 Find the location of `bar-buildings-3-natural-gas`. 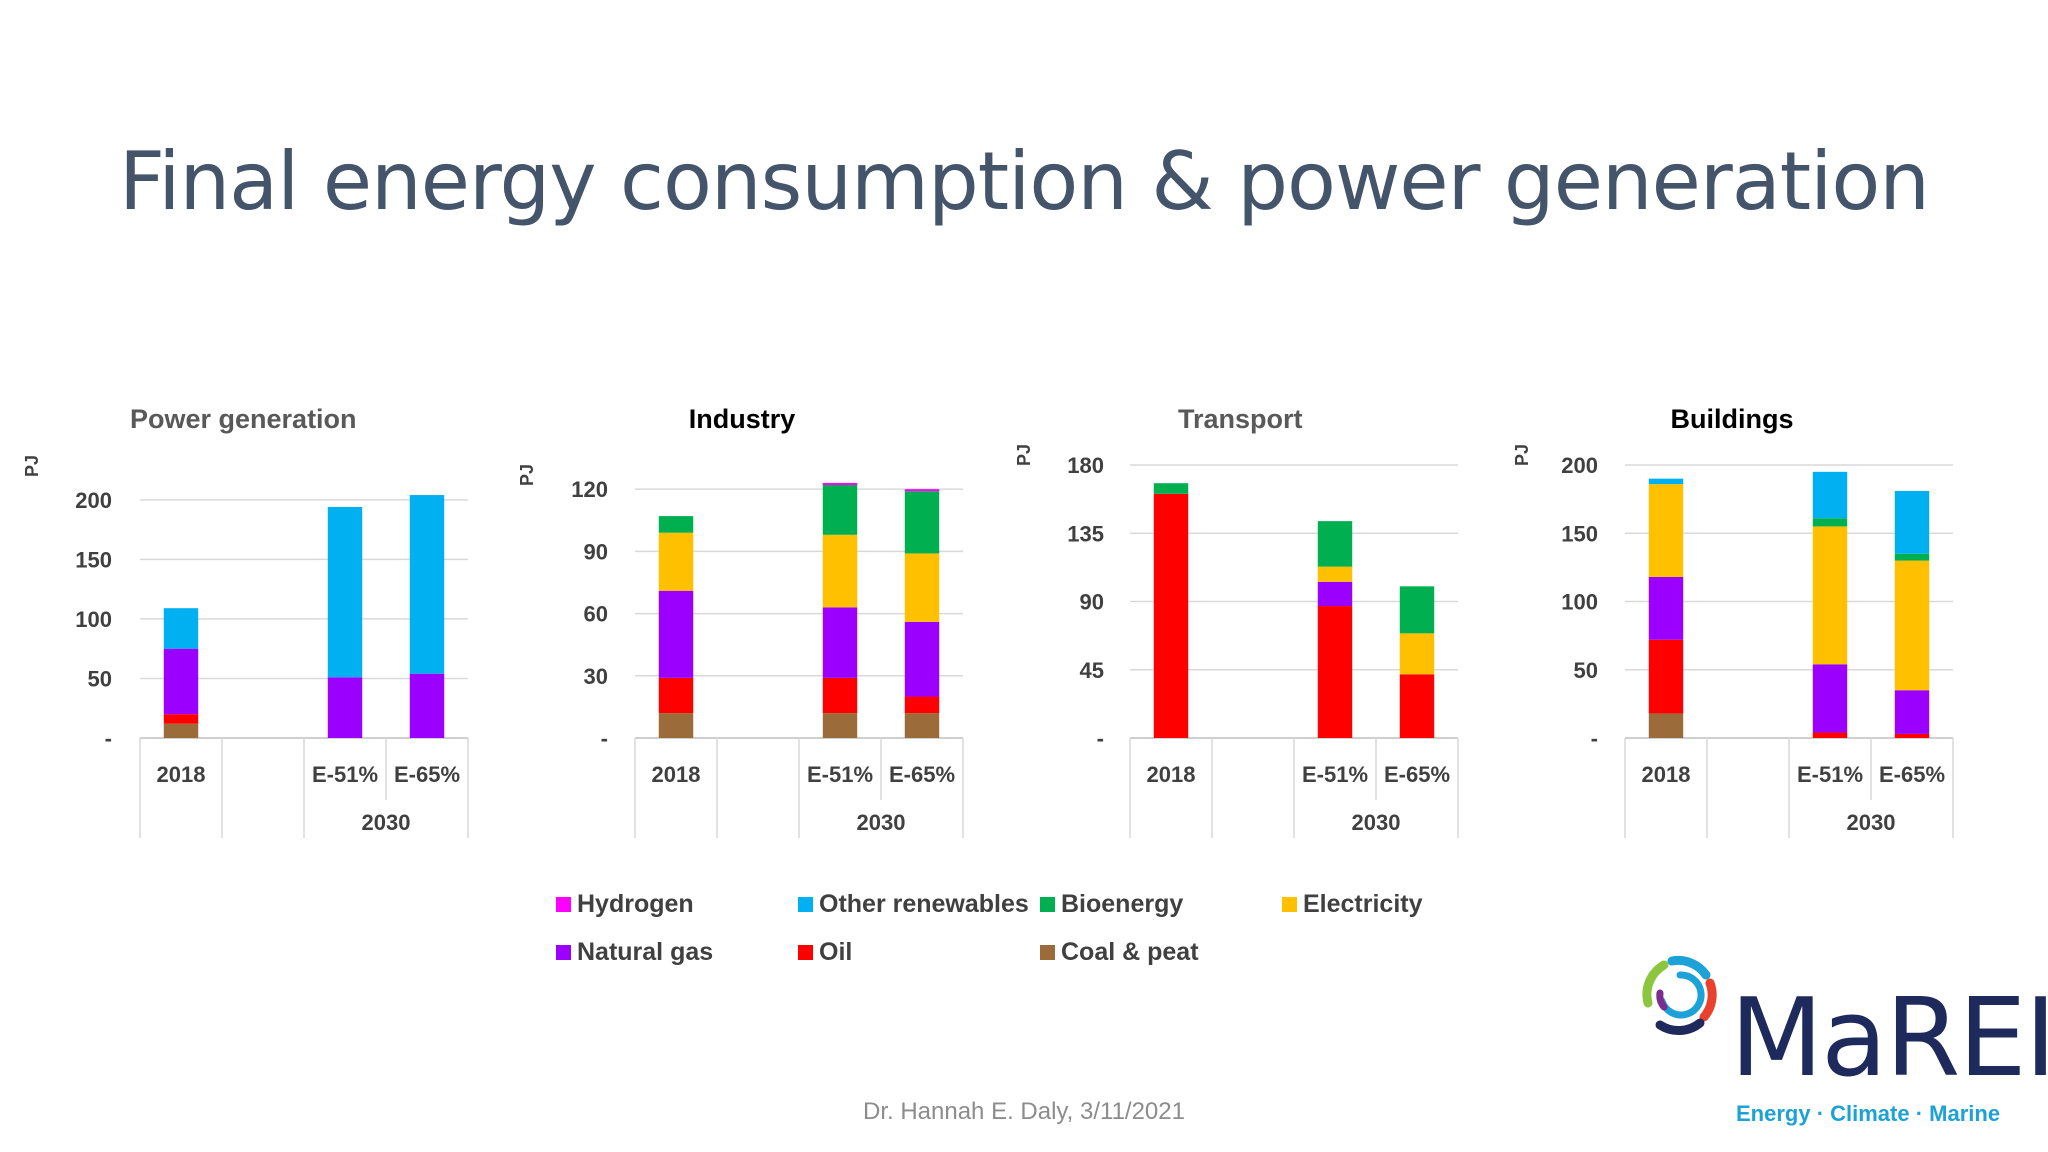

bar-buildings-3-natural-gas is located at coordinates (1912, 712).